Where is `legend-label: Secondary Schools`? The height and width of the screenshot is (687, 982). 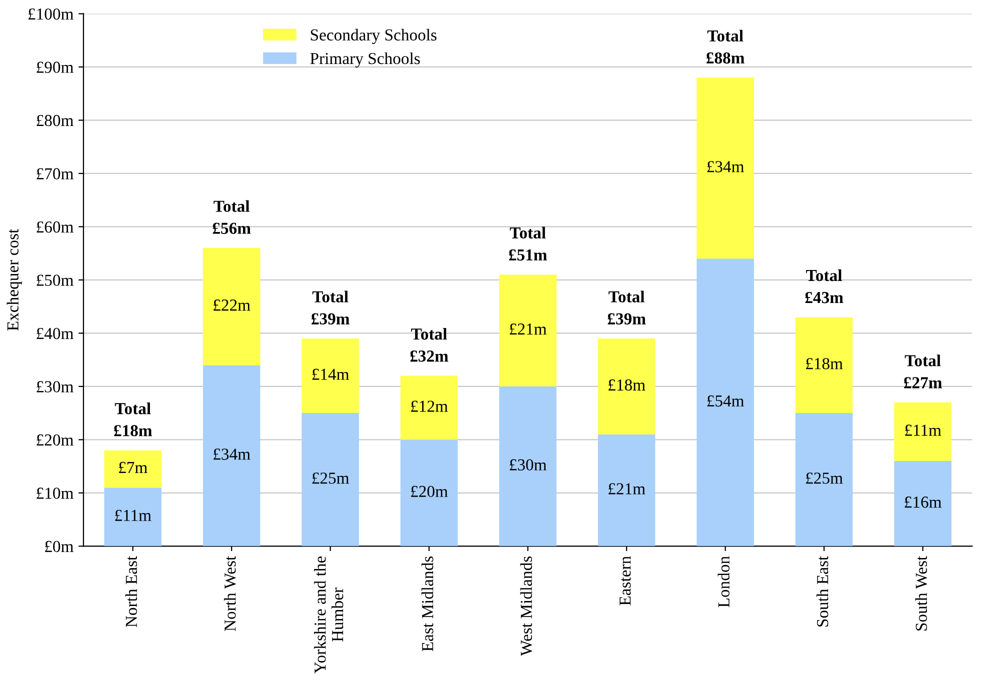
legend-label: Secondary Schools is located at coordinates (373, 36).